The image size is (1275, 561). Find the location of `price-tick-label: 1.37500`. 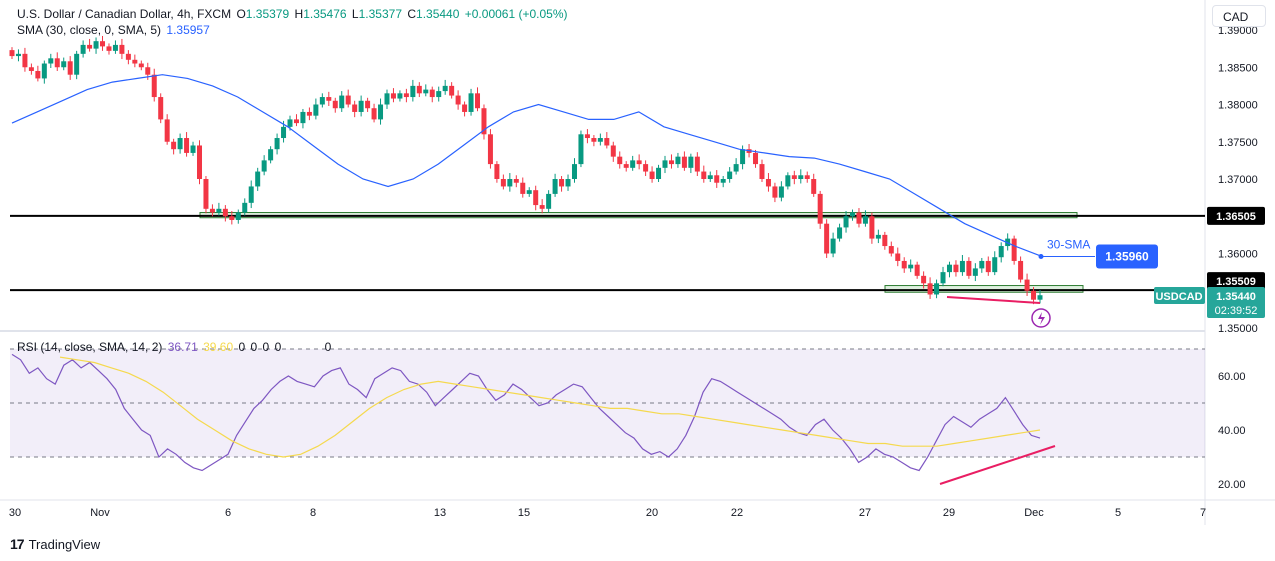

price-tick-label: 1.37500 is located at coordinates (1238, 143).